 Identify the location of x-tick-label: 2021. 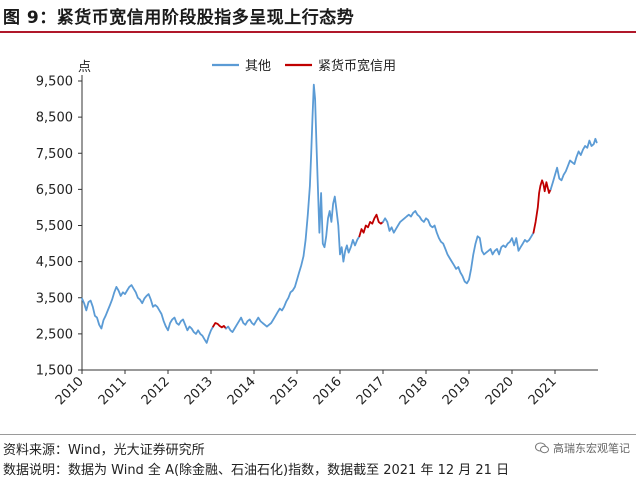
(543, 391).